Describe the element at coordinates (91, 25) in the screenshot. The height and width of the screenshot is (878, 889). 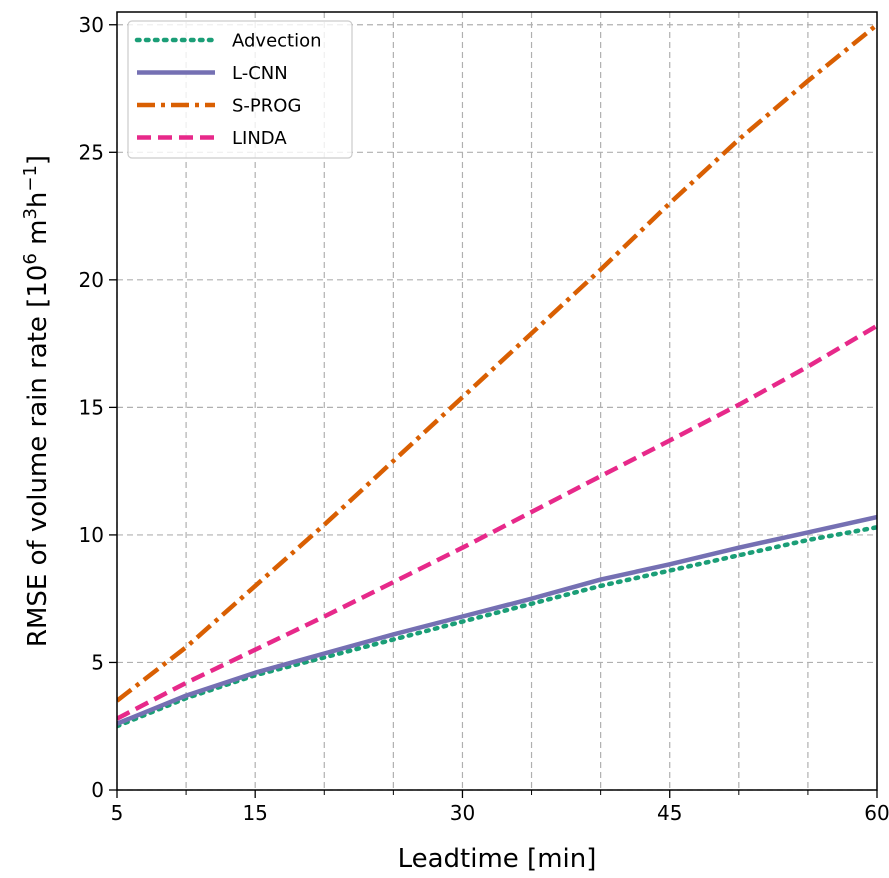
I see `y-tick-label: 30` at that location.